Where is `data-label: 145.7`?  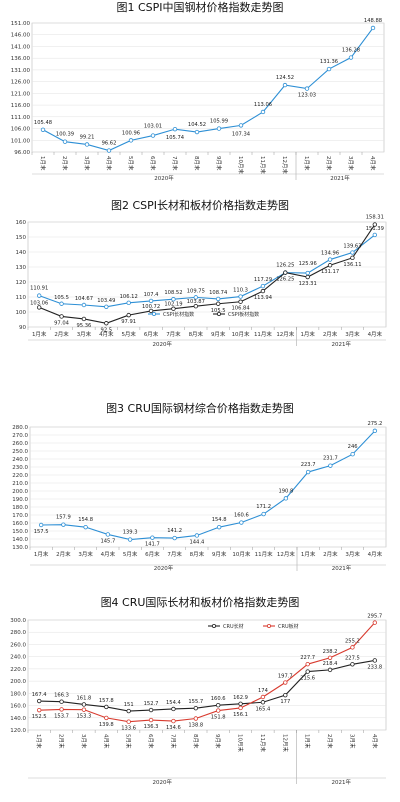 data-label: 145.7 is located at coordinates (107, 541).